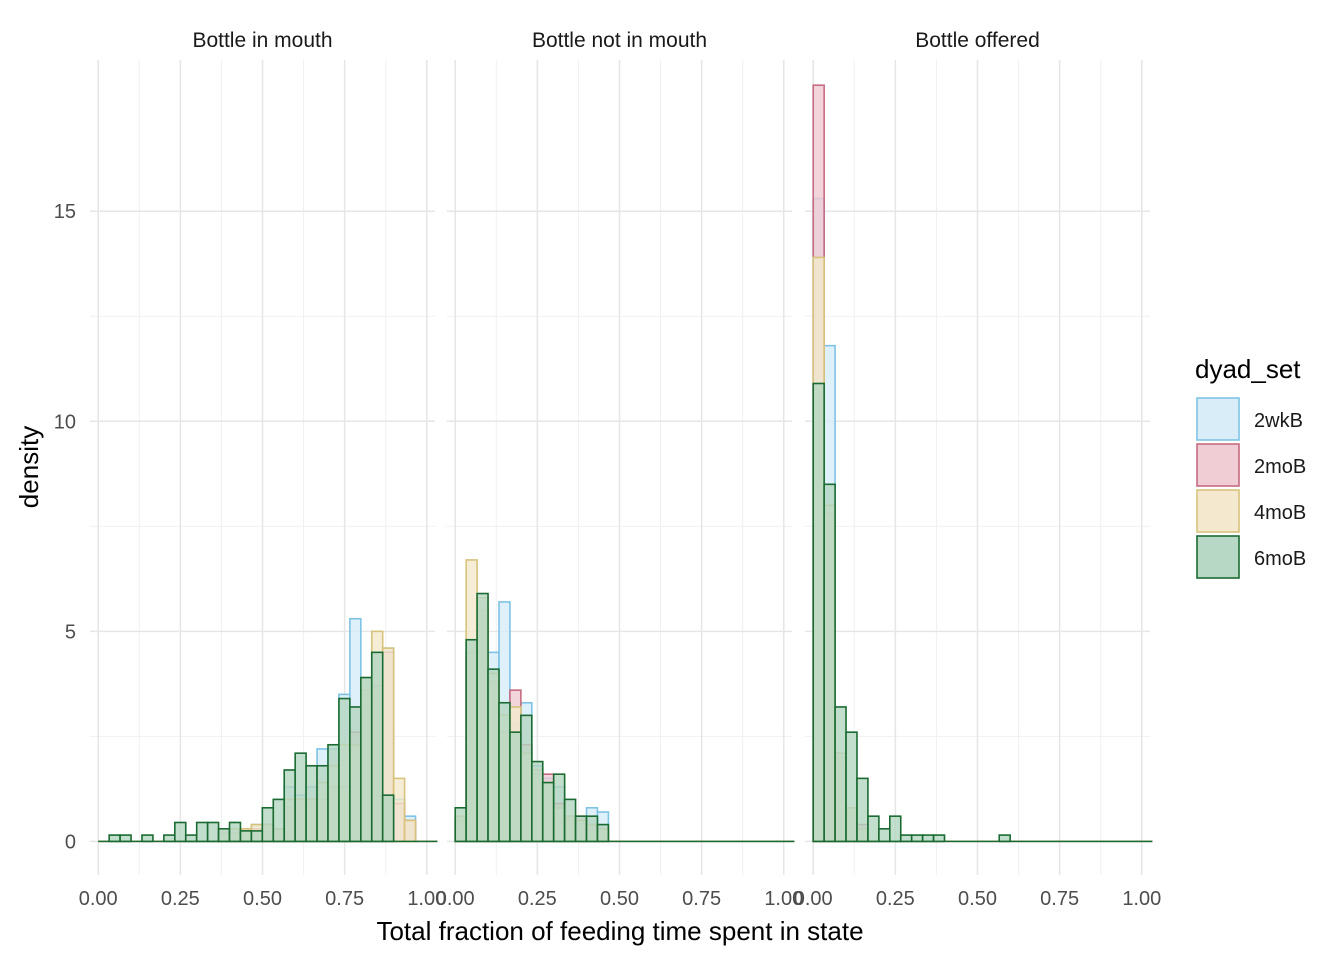 The height and width of the screenshot is (965, 1344). Describe the element at coordinates (1218, 511) in the screenshot. I see `legend-key-4moB` at that location.